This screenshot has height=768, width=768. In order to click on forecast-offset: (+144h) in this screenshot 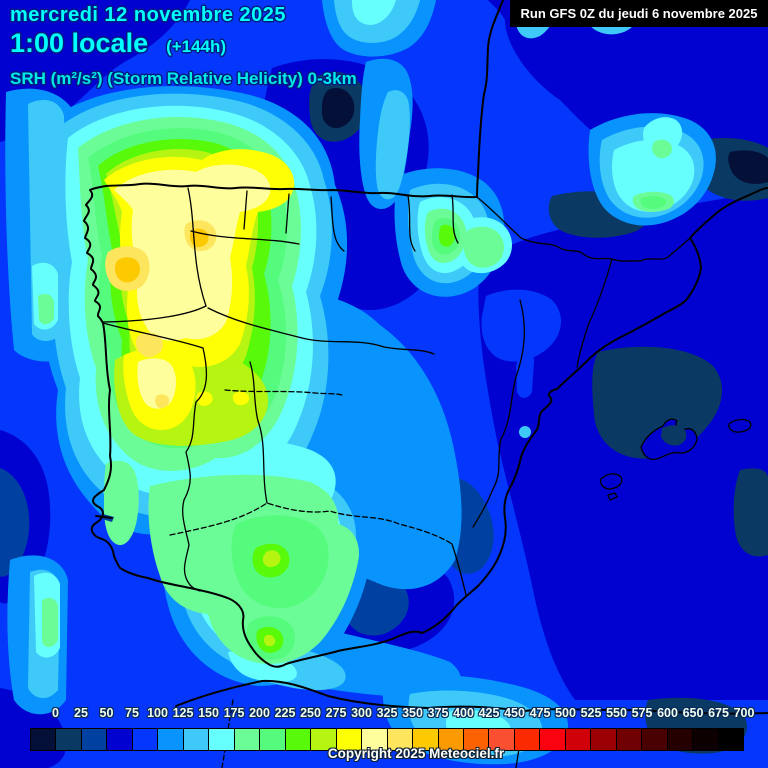, I will do `click(196, 46)`.